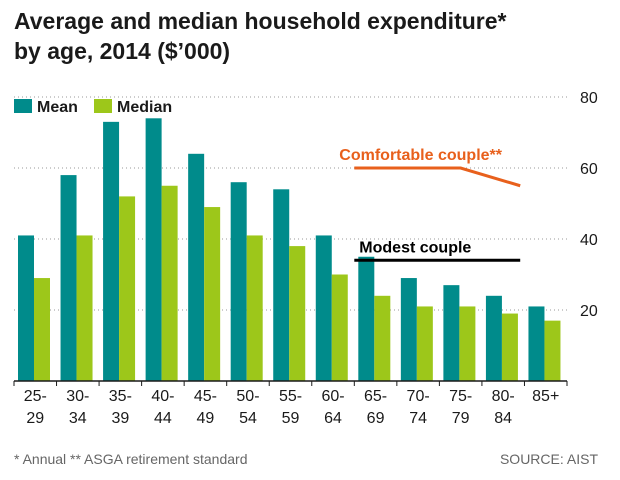  I want to click on x-tick-label: 35-, so click(120, 396).